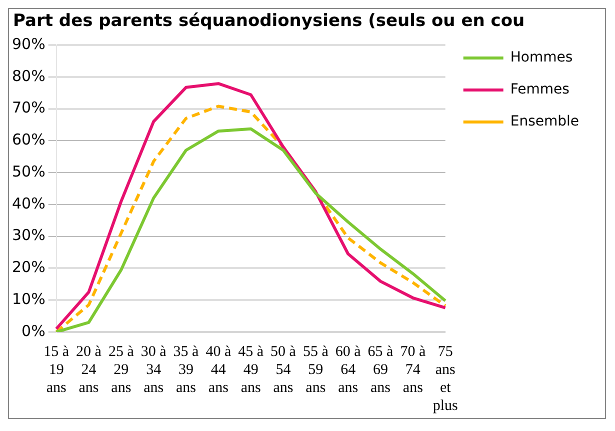 The image size is (615, 431). Describe the element at coordinates (121, 370) in the screenshot. I see `x-tick-label: 25 à 29 ans` at that location.